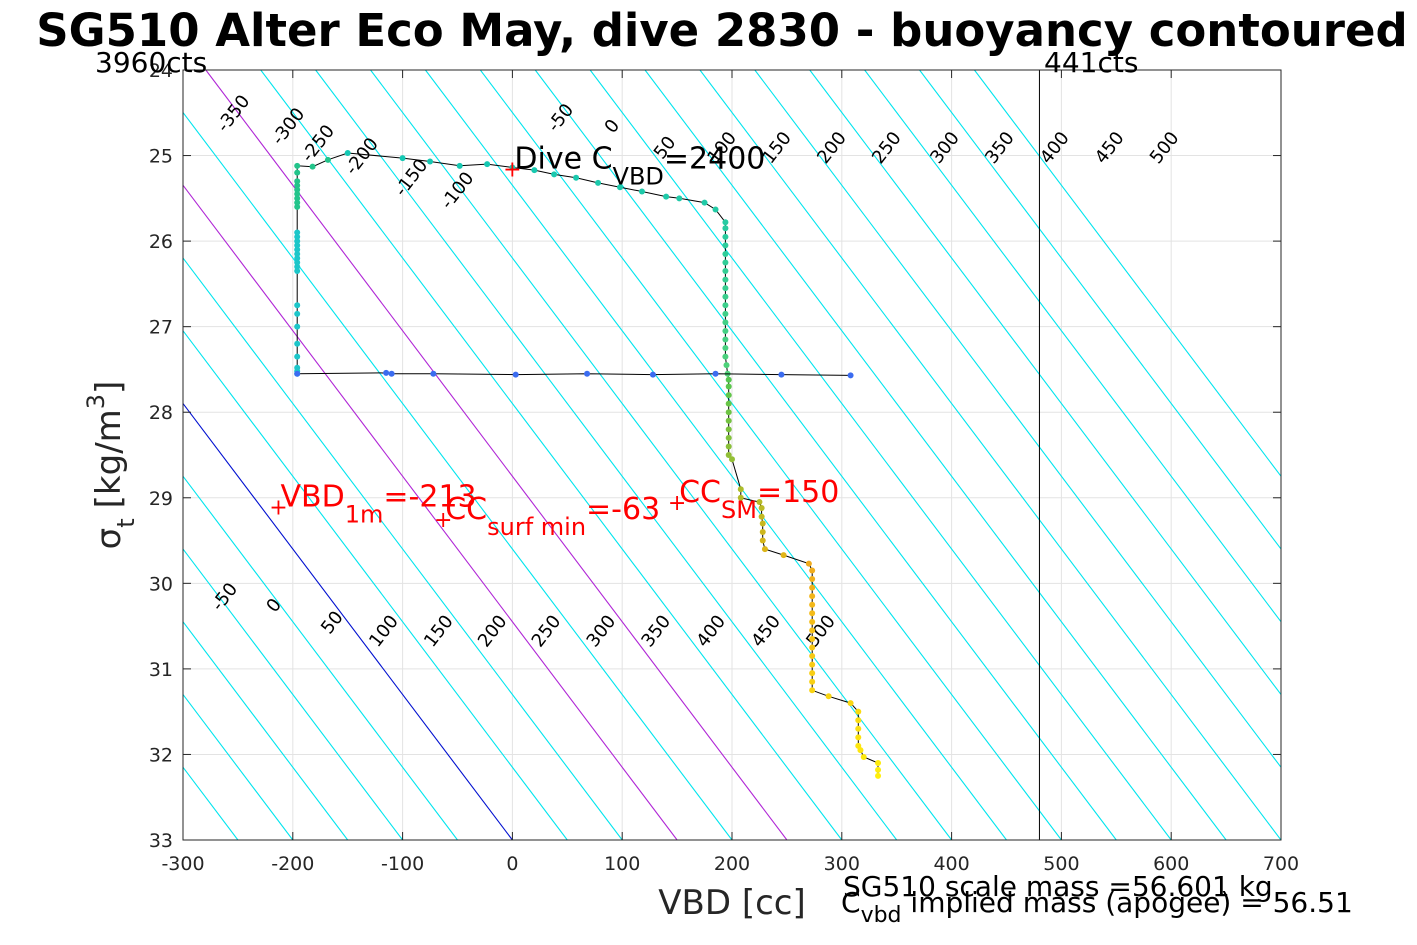  What do you see at coordinates (151, 62) in the screenshot?
I see `top-left-count-label: 3960cts` at bounding box center [151, 62].